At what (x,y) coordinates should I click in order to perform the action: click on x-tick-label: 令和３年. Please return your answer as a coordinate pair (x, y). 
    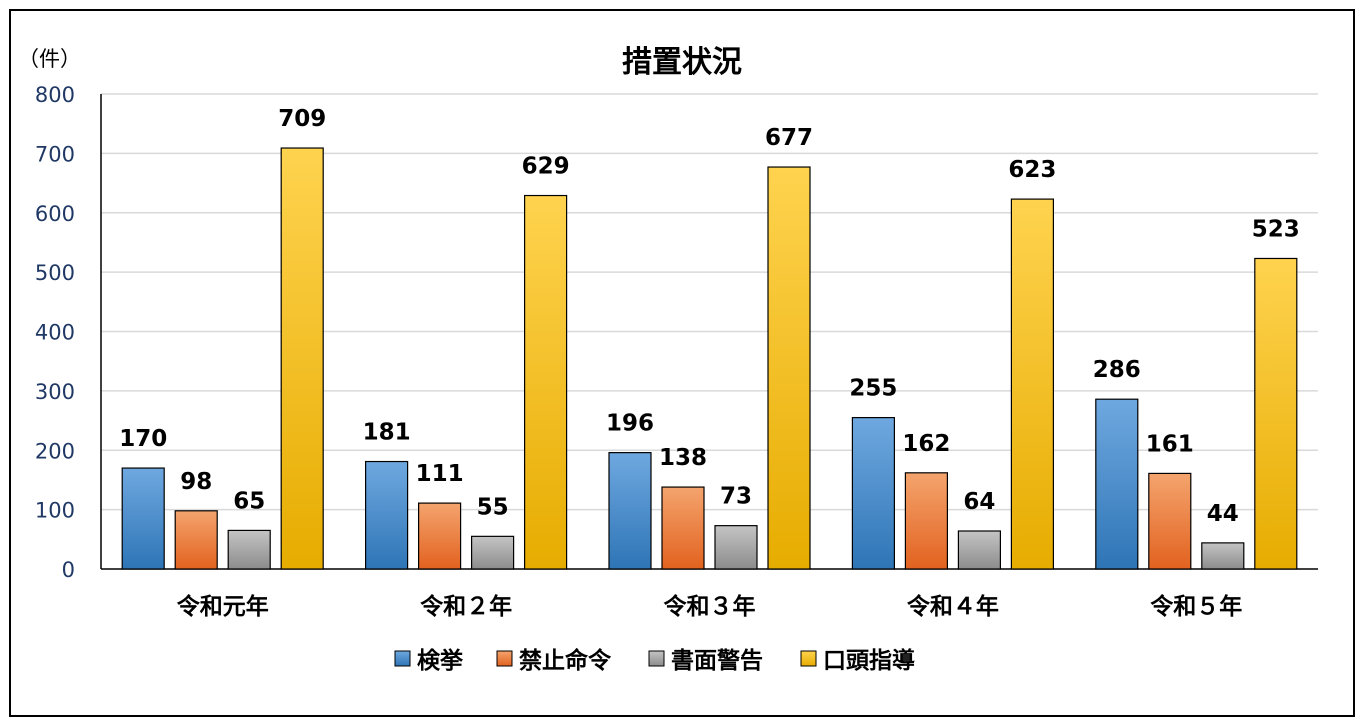
    Looking at the image, I should click on (710, 606).